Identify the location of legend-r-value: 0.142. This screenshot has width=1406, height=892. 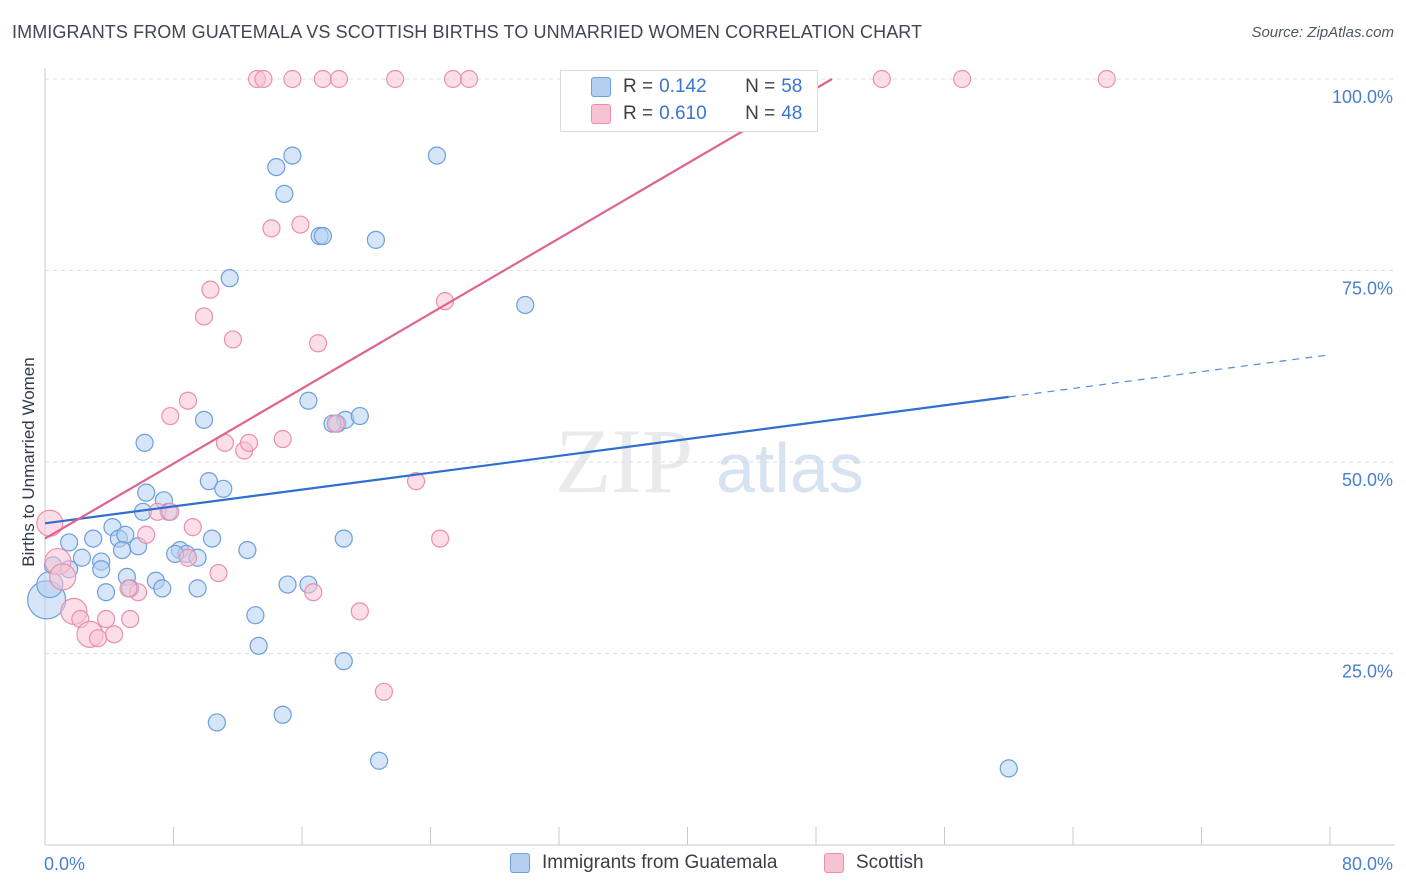
(683, 86).